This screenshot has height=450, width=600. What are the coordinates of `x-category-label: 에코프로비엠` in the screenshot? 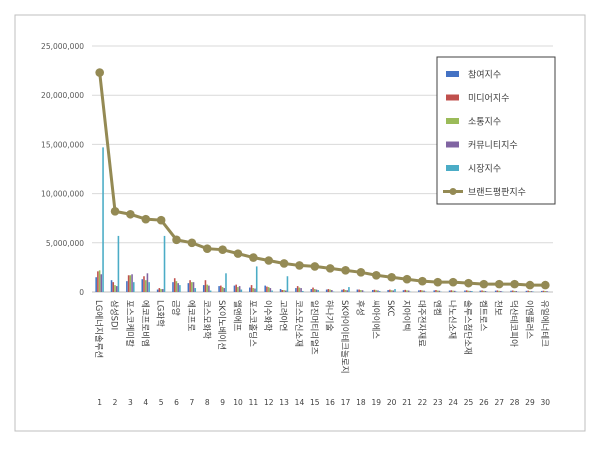 It's located at (144, 323).